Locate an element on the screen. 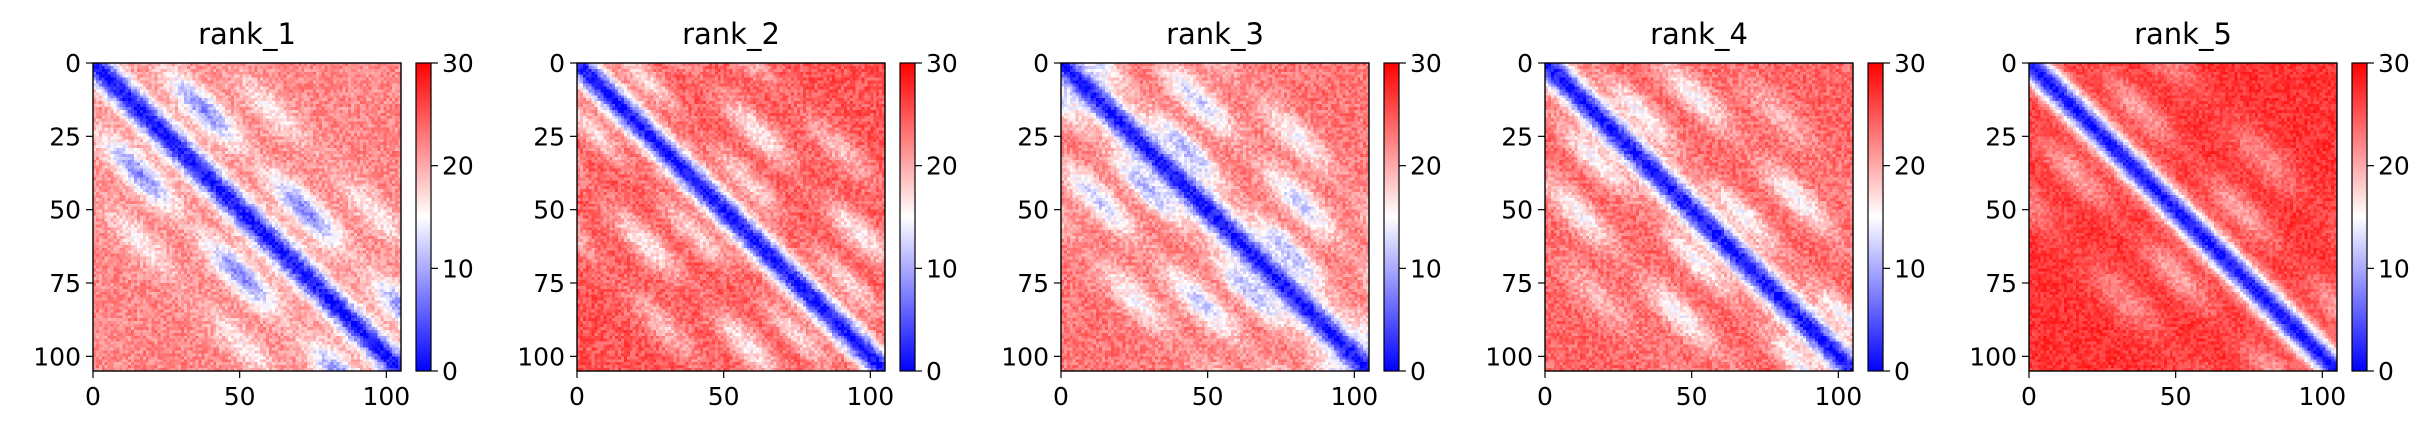  panel-title: rank_2 is located at coordinates (731, 34).